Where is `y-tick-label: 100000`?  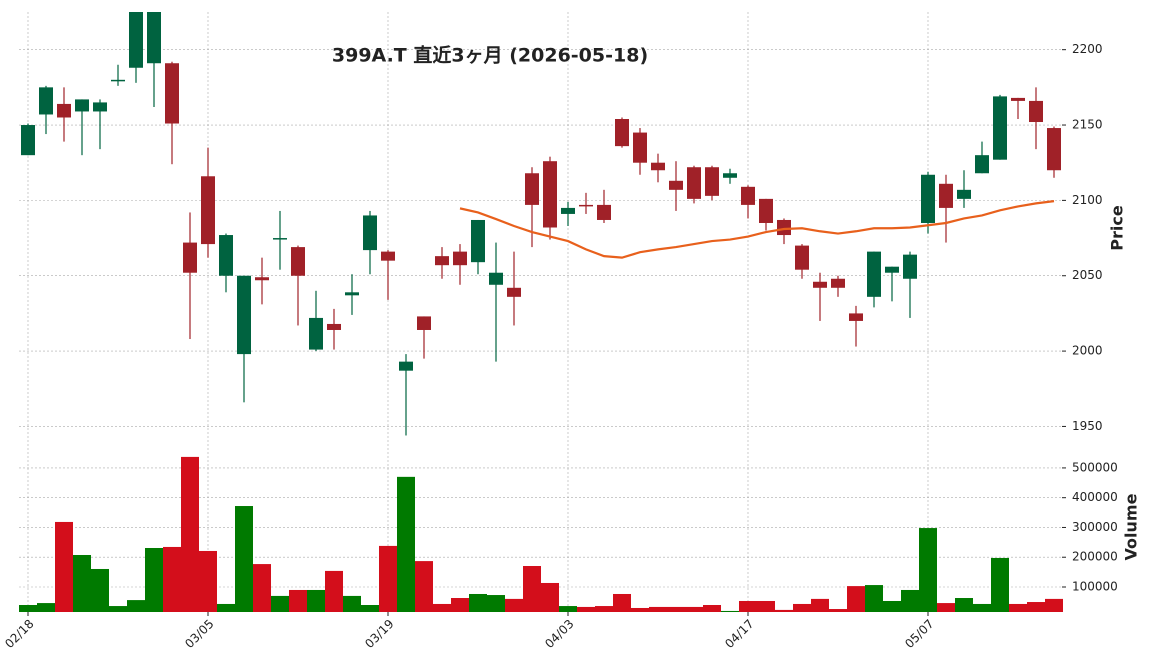
y-tick-label: 100000 is located at coordinates (1095, 586).